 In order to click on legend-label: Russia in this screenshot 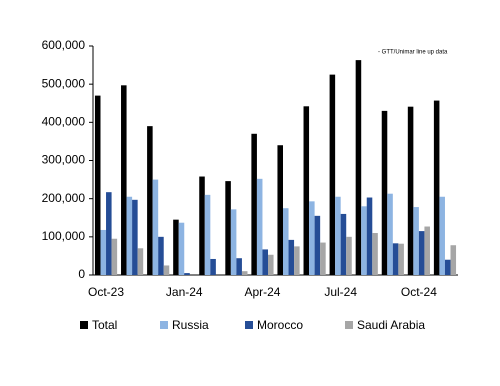, I will do `click(190, 325)`.